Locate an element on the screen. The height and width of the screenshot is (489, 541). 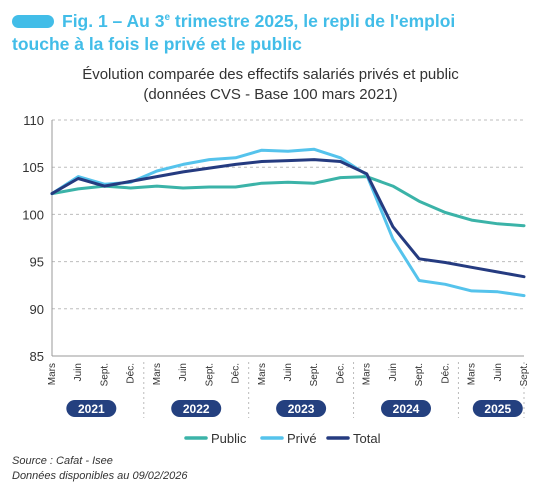
year-badge-2022 is located at coordinates (196, 408).